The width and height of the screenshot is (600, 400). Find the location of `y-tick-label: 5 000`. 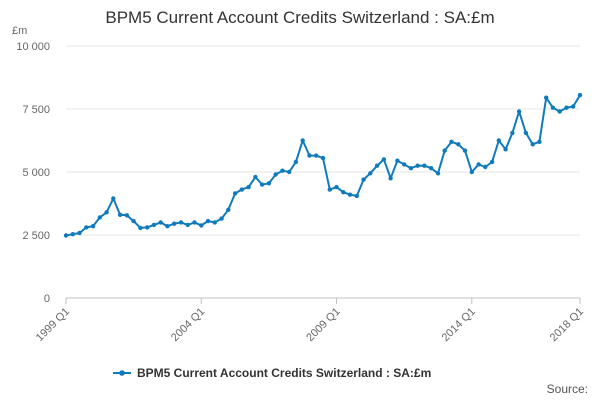

y-tick-label: 5 000 is located at coordinates (36, 173).